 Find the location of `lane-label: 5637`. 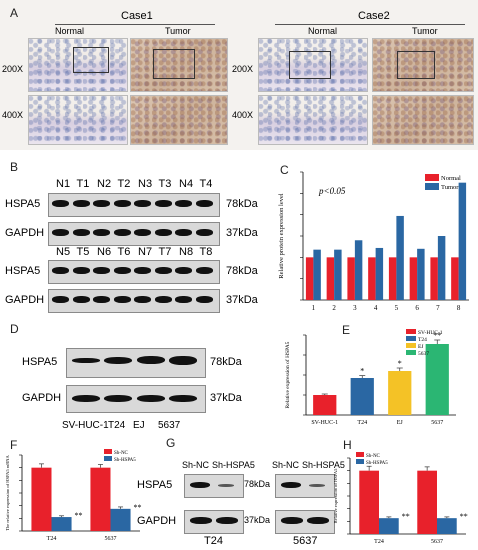

lane-label: 5637 is located at coordinates (169, 425).